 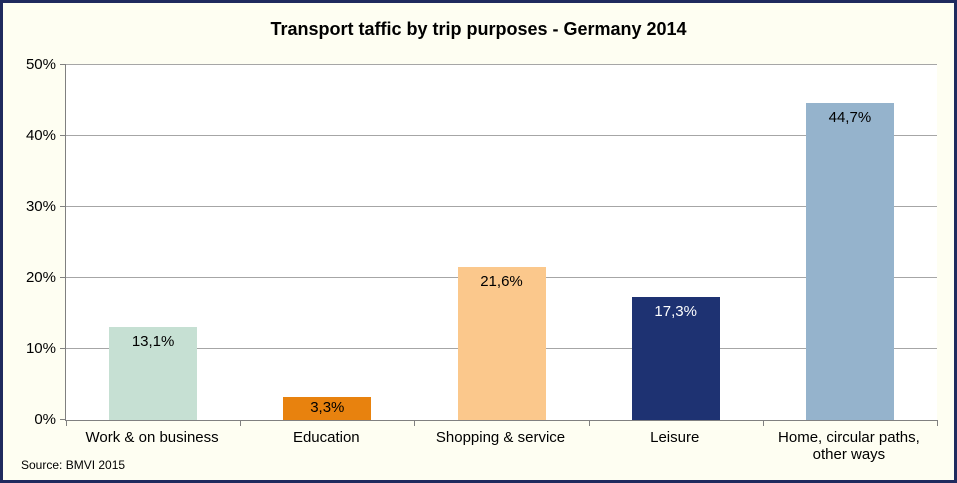 What do you see at coordinates (849, 446) in the screenshot?
I see `x-tick-label: Home, circular paths, other ways` at bounding box center [849, 446].